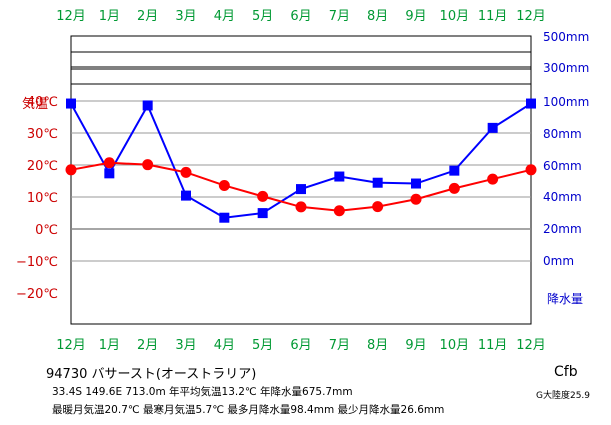 This screenshot has width=611, height=425. Describe the element at coordinates (562, 229) in the screenshot. I see `precipitation-tick-label: 20mm` at that location.